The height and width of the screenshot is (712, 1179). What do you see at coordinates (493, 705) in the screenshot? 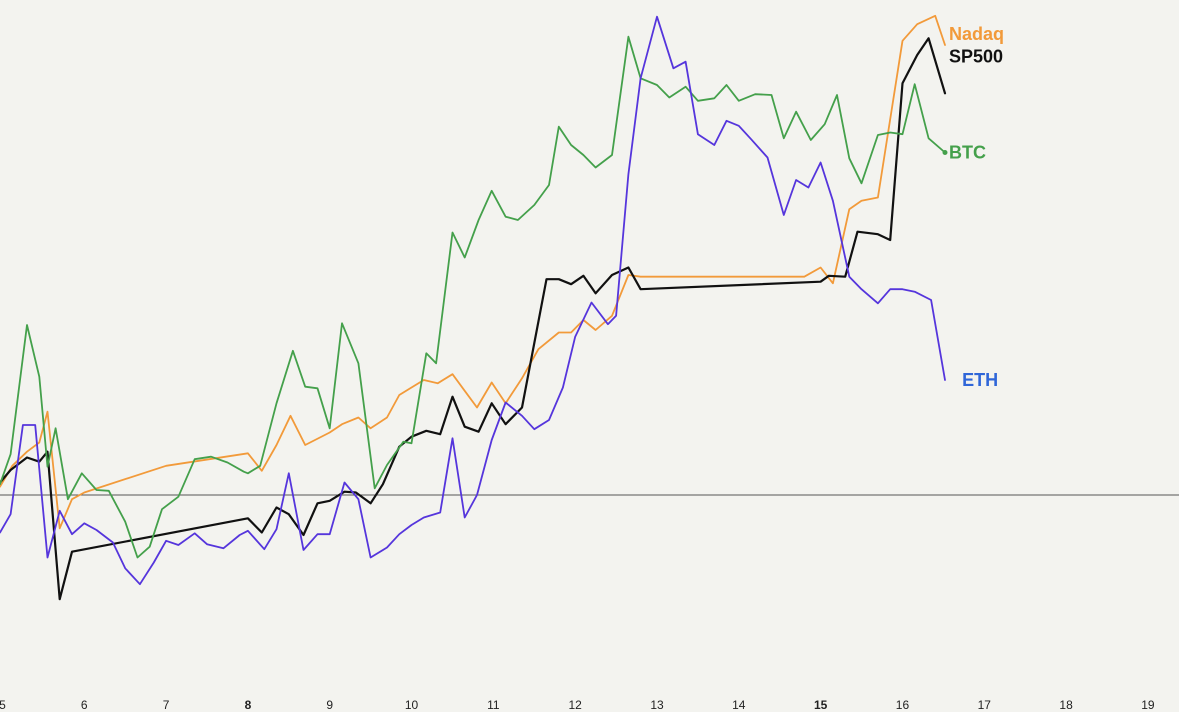
I see `x-tick-label: 11` at bounding box center [493, 705].